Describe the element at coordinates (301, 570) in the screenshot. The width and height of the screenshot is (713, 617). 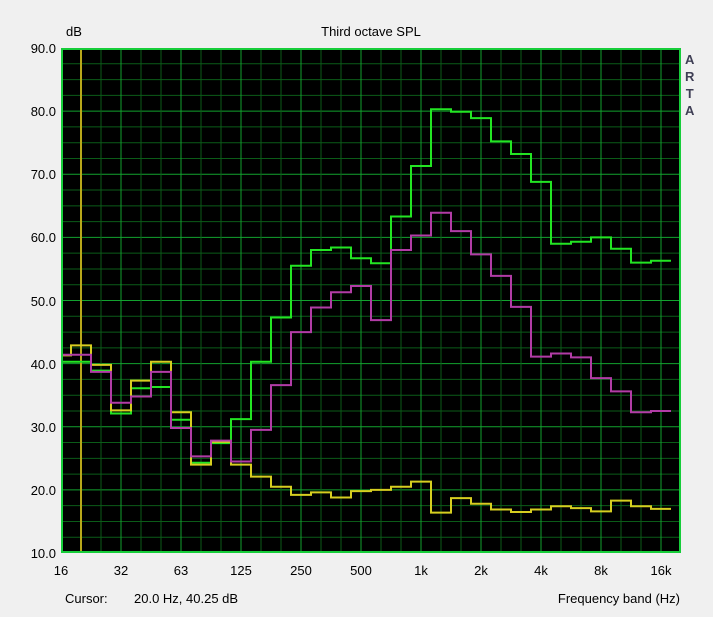
I see `x-tick-label: 250` at that location.